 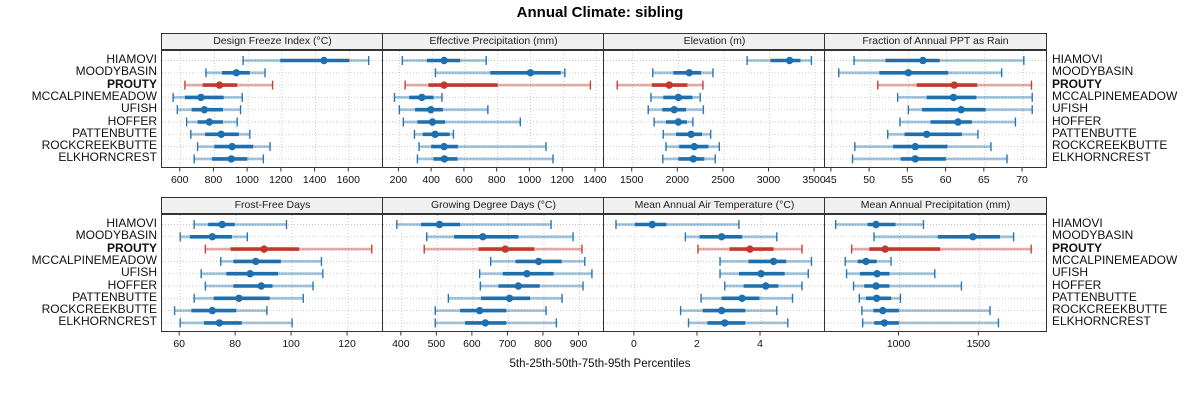 I want to click on panel-header-growing-degree-days-c: Growing Degree Days (°C), so click(x=493, y=205).